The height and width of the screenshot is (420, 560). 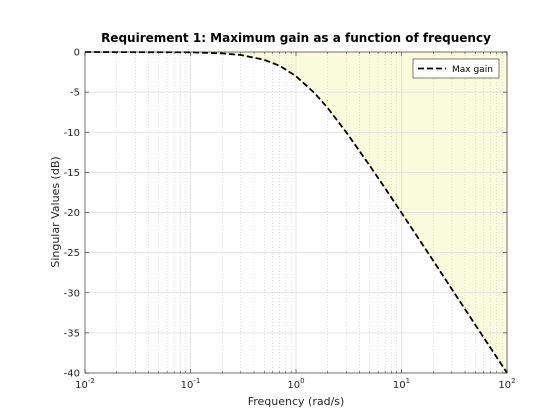 I want to click on legend-entry-max-gain: Max gain, so click(x=472, y=70).